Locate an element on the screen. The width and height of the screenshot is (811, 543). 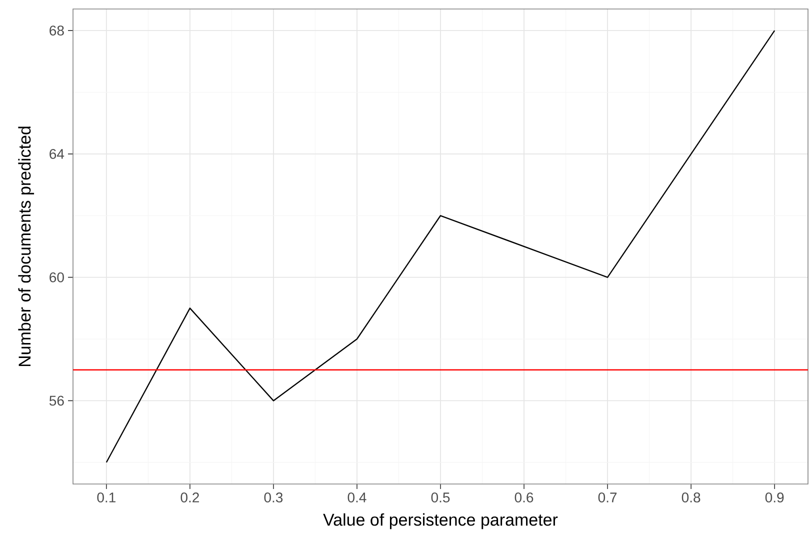
x-tick-label: 0.5 is located at coordinates (440, 497).